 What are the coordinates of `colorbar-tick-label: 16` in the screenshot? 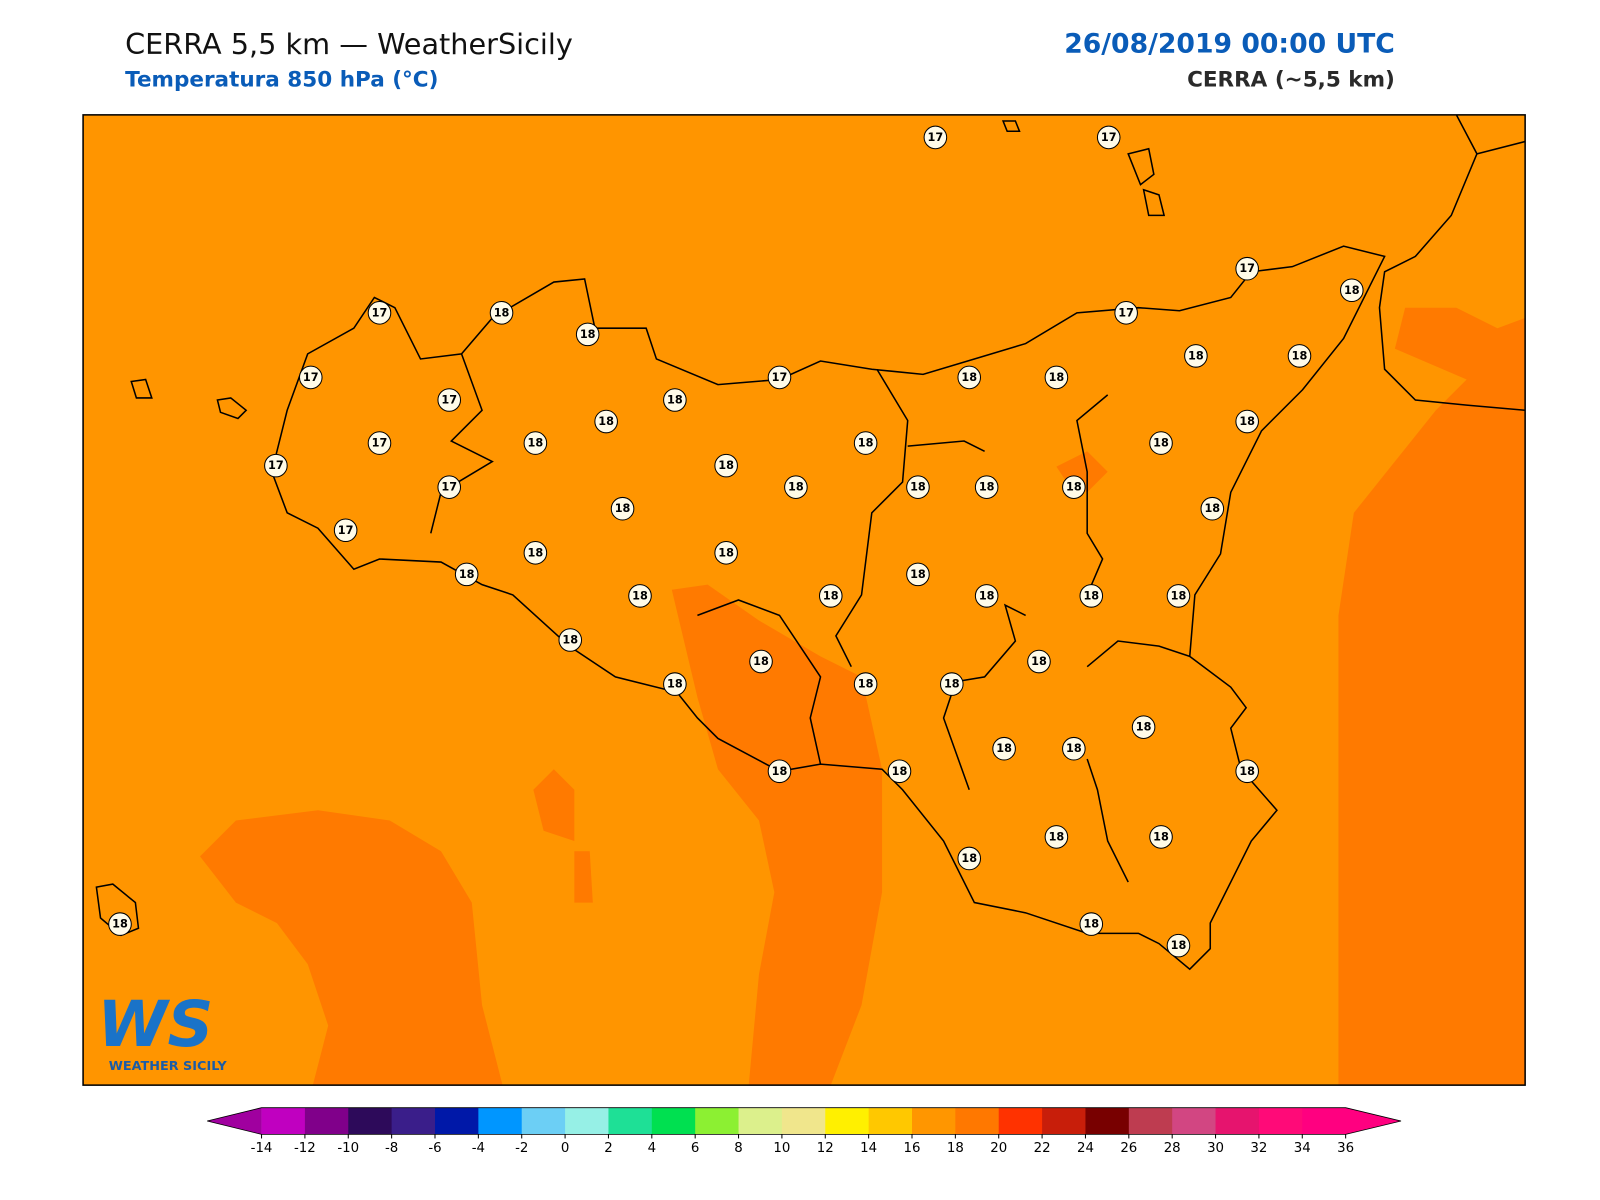 It's located at (912, 1148).